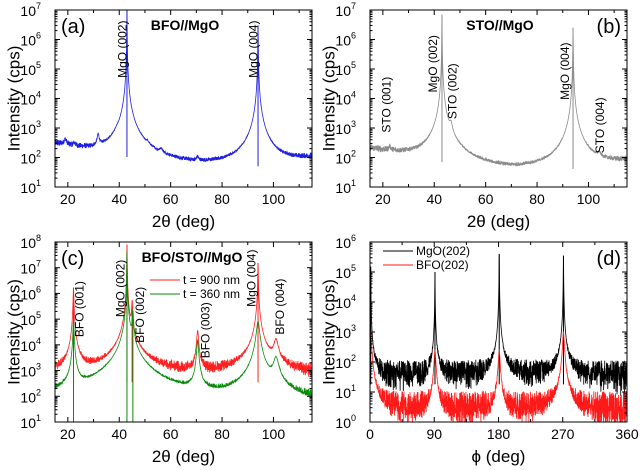  I want to click on x-tick-label: 40, so click(119, 199).